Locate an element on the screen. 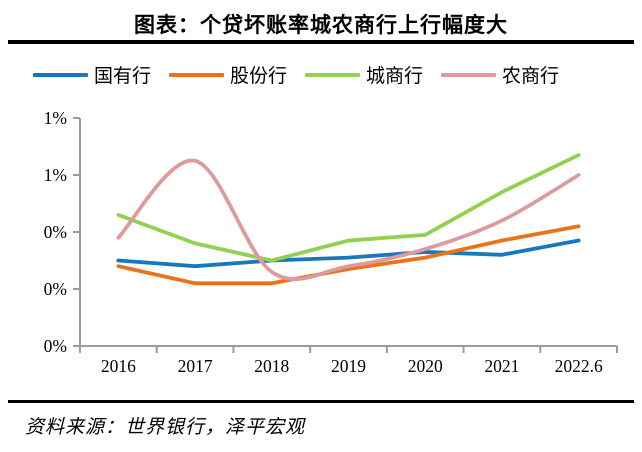 This screenshot has width=642, height=452. legend-line-swatch-orange is located at coordinates (197, 74).